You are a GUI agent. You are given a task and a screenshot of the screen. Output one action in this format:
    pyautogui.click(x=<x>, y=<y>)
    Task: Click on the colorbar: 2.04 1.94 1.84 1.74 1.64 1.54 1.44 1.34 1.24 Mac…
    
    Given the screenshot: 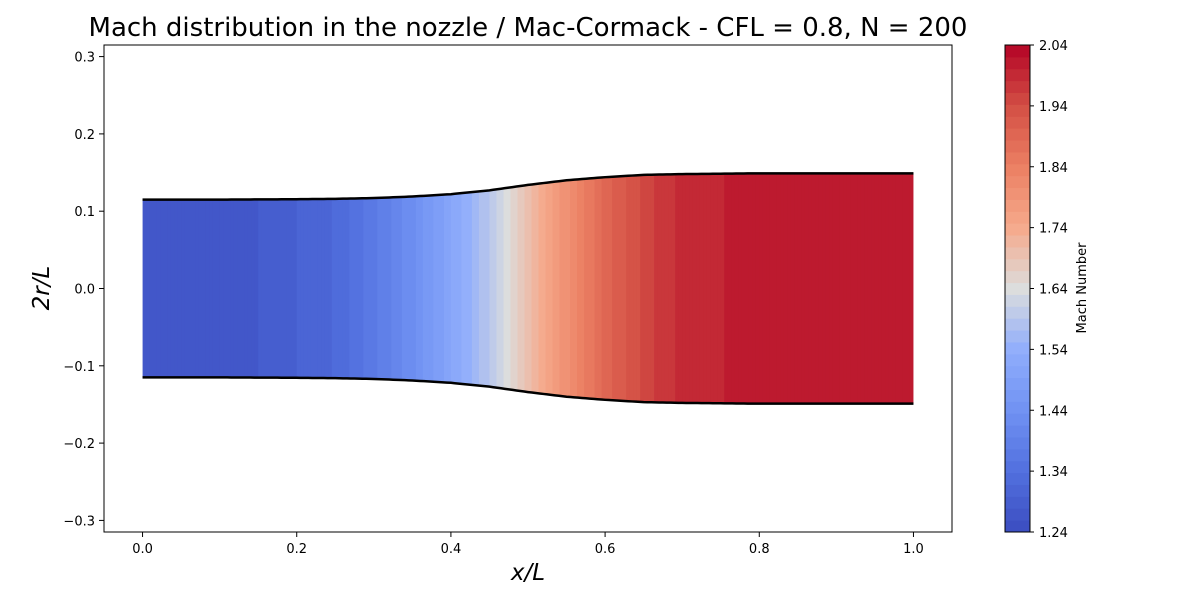 What is the action you would take?
    pyautogui.click(x=1047, y=290)
    